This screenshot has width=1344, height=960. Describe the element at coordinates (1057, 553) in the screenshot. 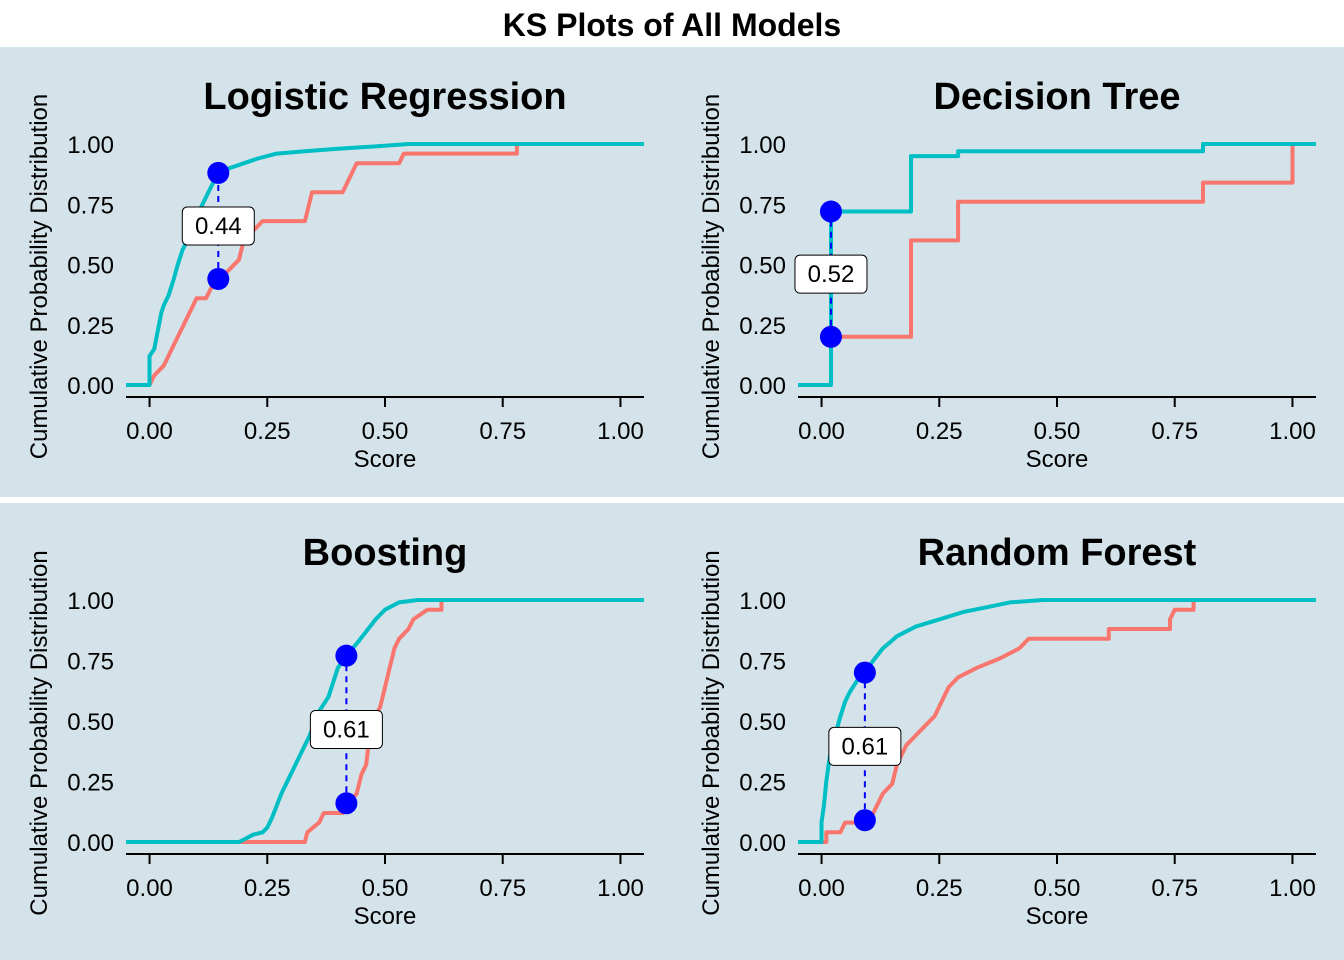

I see `panel-title: Random Forest` at that location.